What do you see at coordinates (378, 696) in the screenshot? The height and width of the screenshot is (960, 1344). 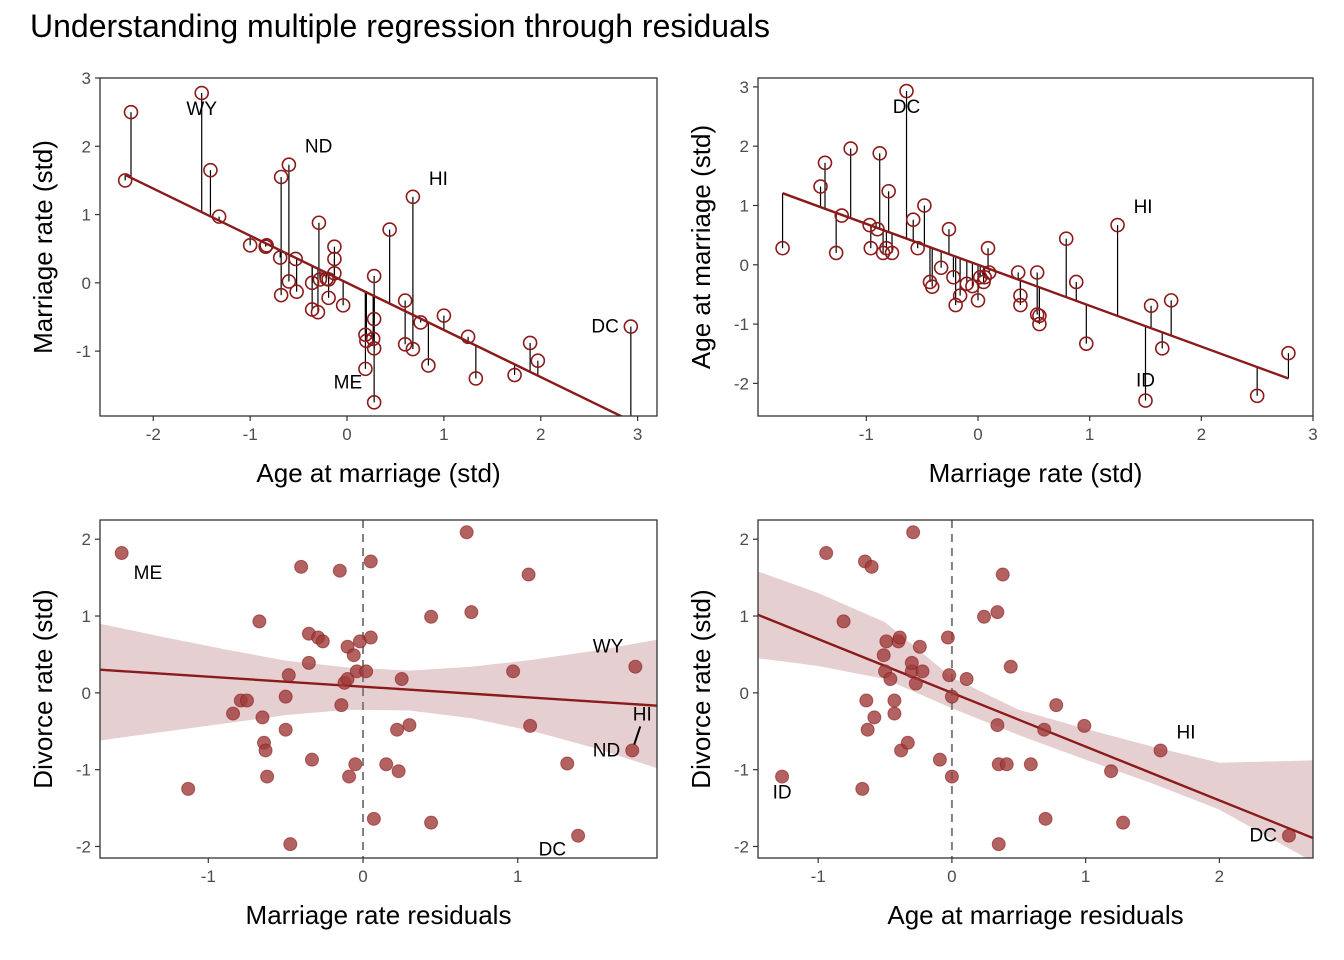 I see `confidence-band` at bounding box center [378, 696].